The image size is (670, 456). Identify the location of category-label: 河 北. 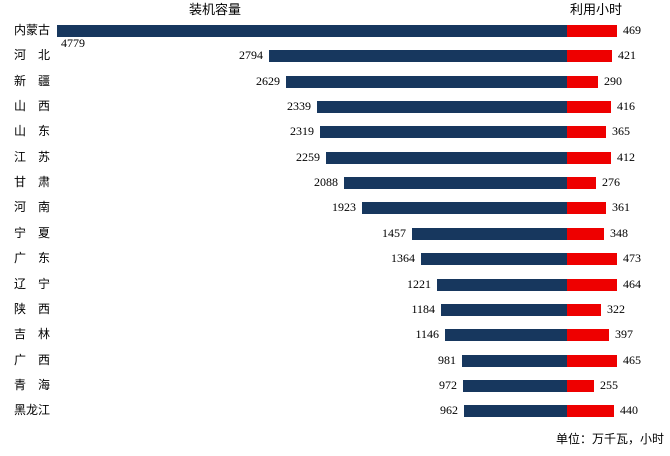
(31, 55).